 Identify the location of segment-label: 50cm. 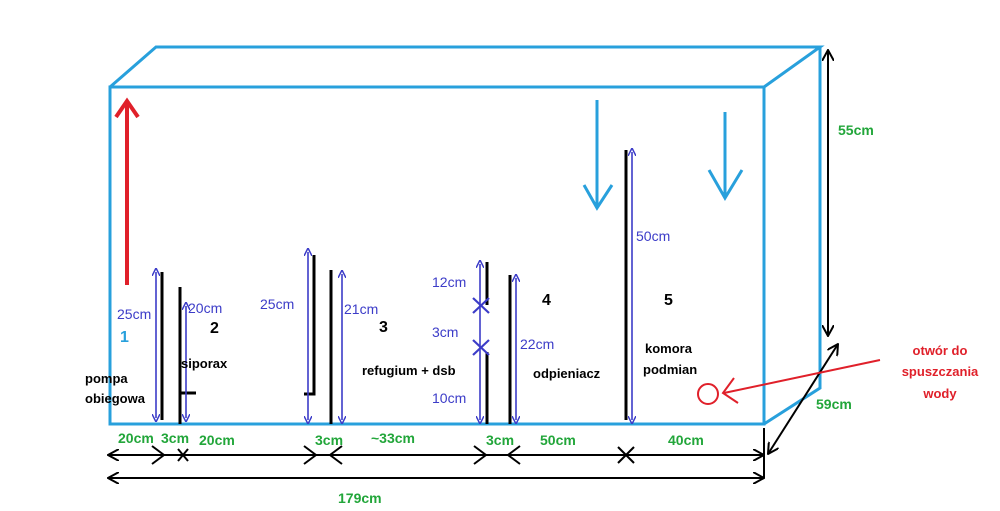
(558, 440).